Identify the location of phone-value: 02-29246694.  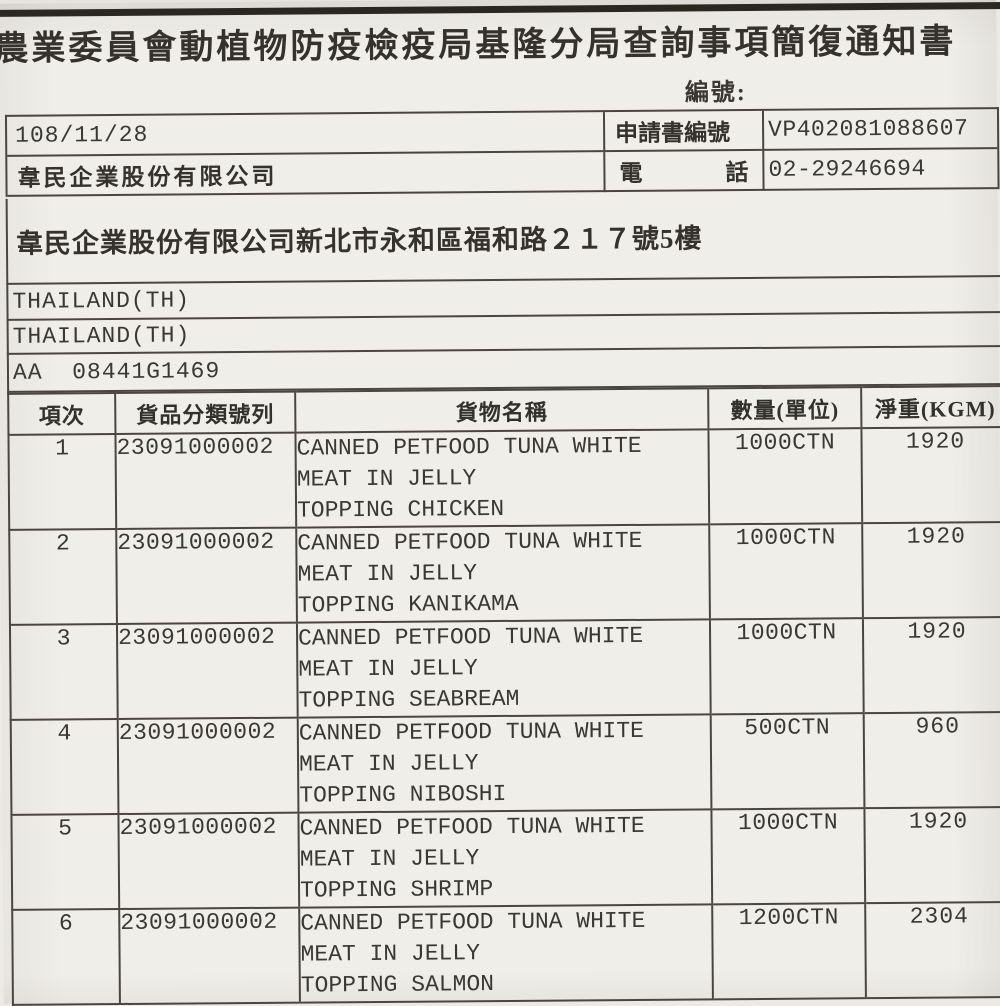
(879, 170).